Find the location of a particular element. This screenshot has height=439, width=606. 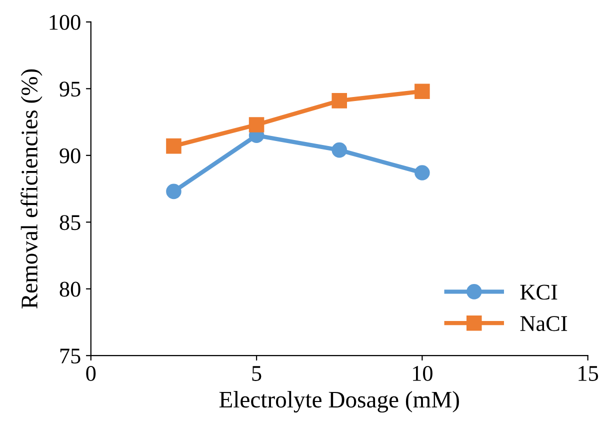

y-tick-label: 80 is located at coordinates (70, 289).